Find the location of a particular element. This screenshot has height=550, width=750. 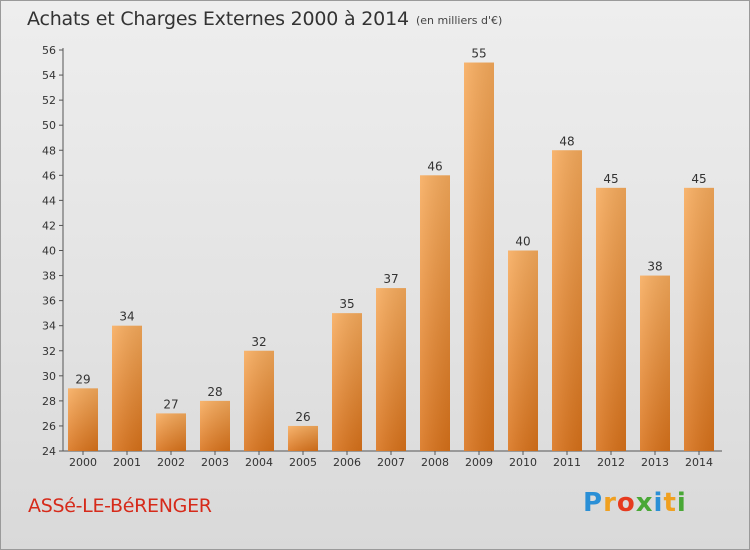

y-tick-label: 38 is located at coordinates (49, 276).